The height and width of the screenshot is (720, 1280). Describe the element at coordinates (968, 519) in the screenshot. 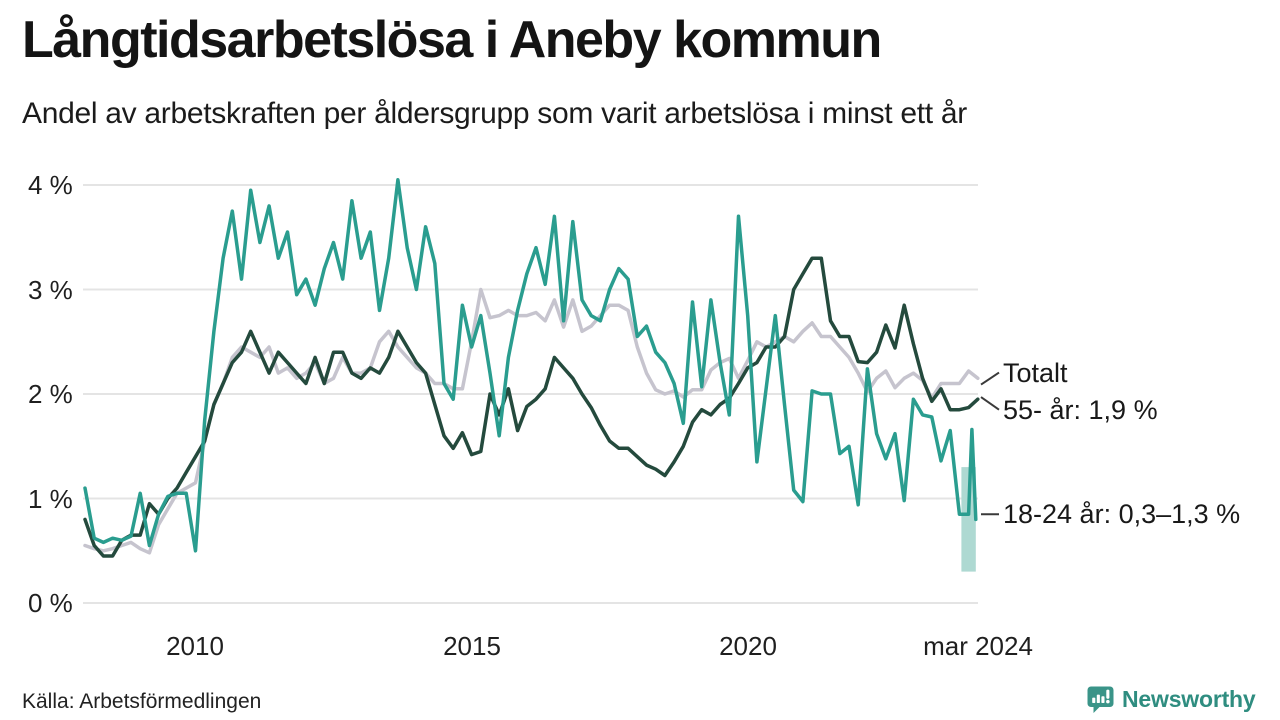

I see `uncertainty-band` at that location.